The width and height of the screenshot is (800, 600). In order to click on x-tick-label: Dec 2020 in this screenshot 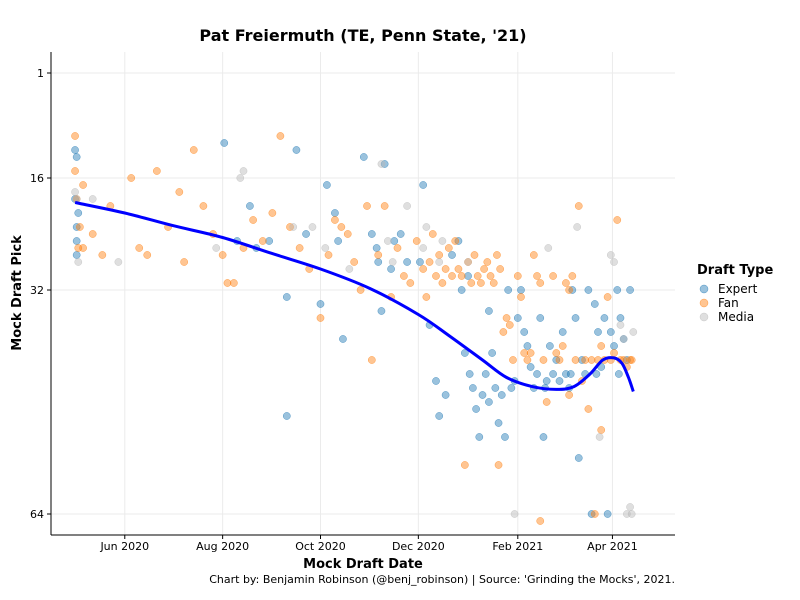, I will do `click(418, 546)`.